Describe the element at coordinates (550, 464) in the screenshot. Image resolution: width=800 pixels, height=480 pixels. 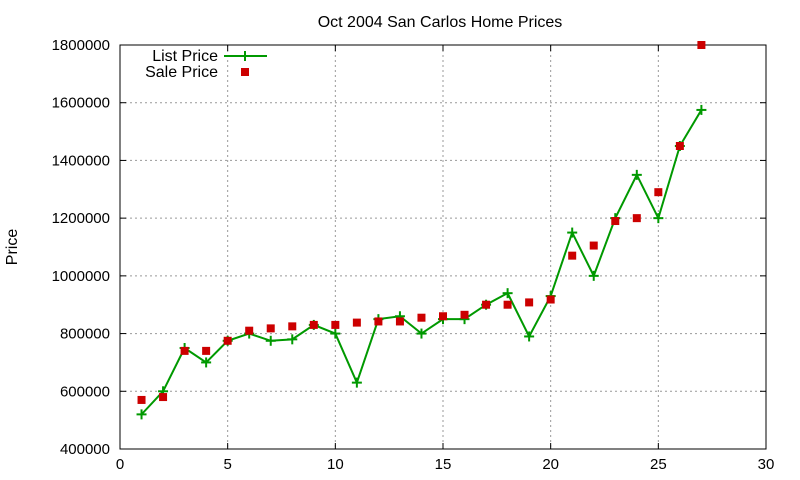
I see `x-tick-label: 20` at that location.